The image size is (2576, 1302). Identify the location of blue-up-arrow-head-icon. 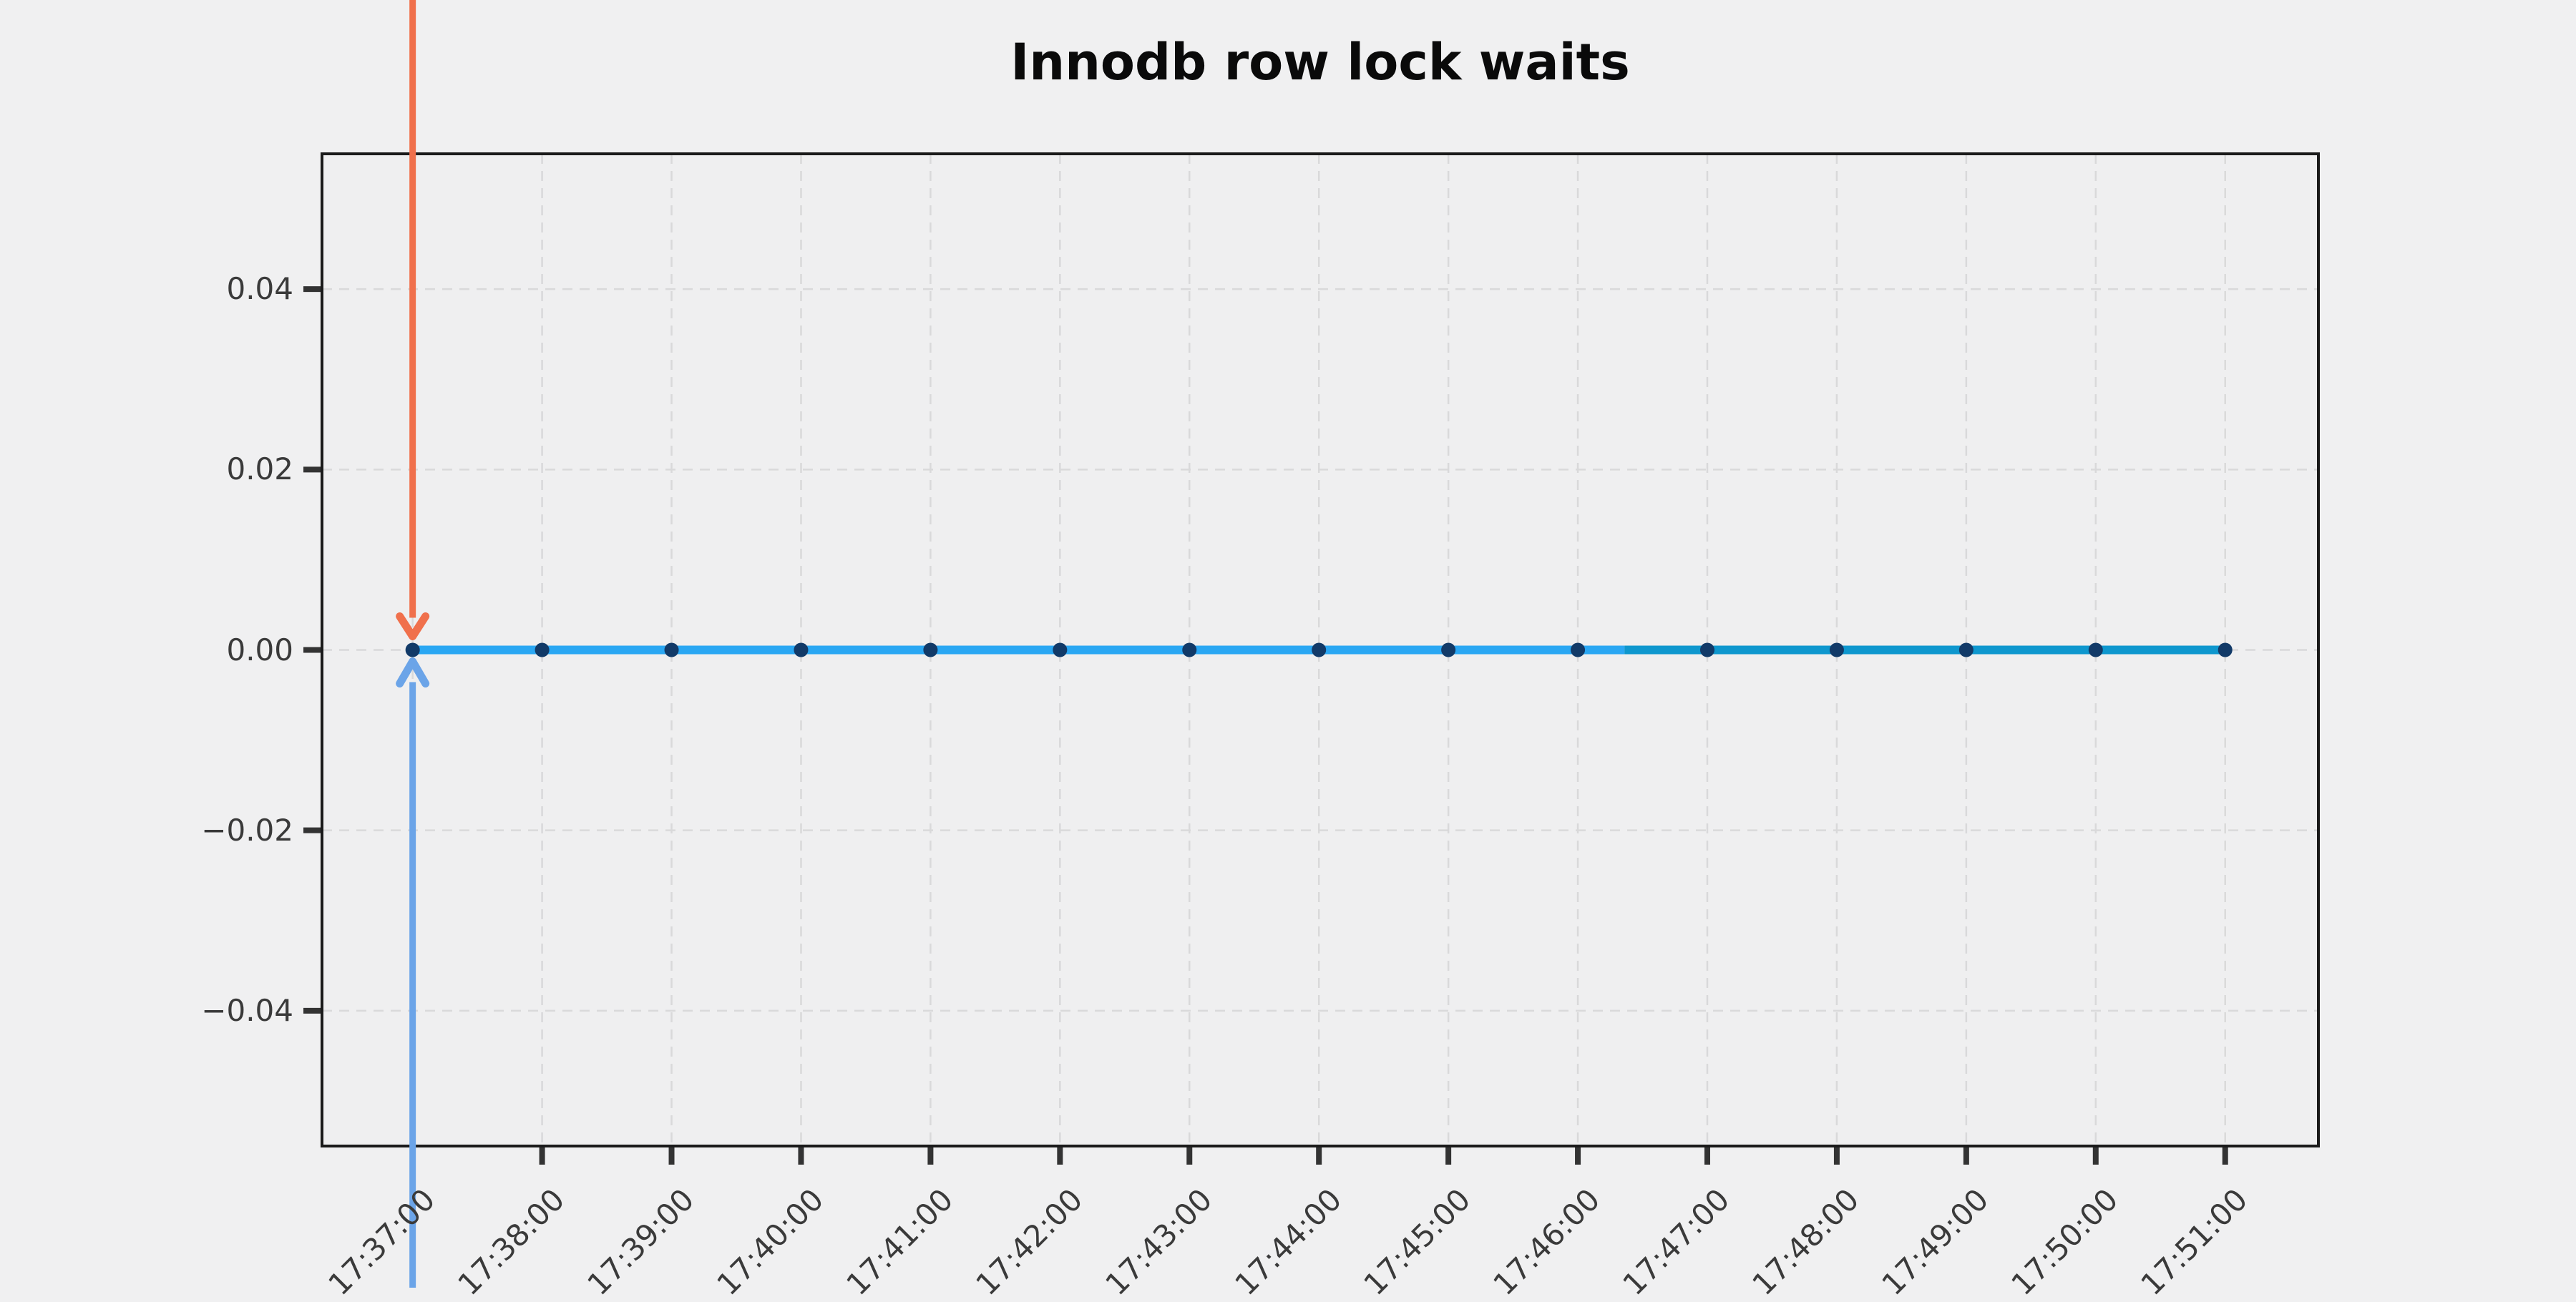
(413, 672).